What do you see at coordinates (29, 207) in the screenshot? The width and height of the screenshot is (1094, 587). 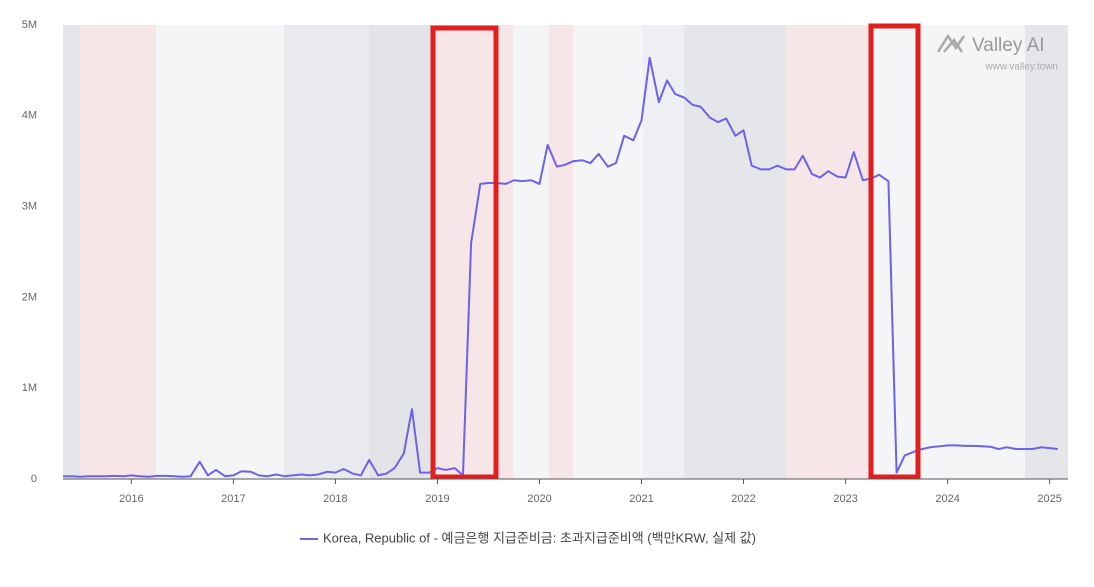 I see `y-tick-label: 3M` at bounding box center [29, 207].